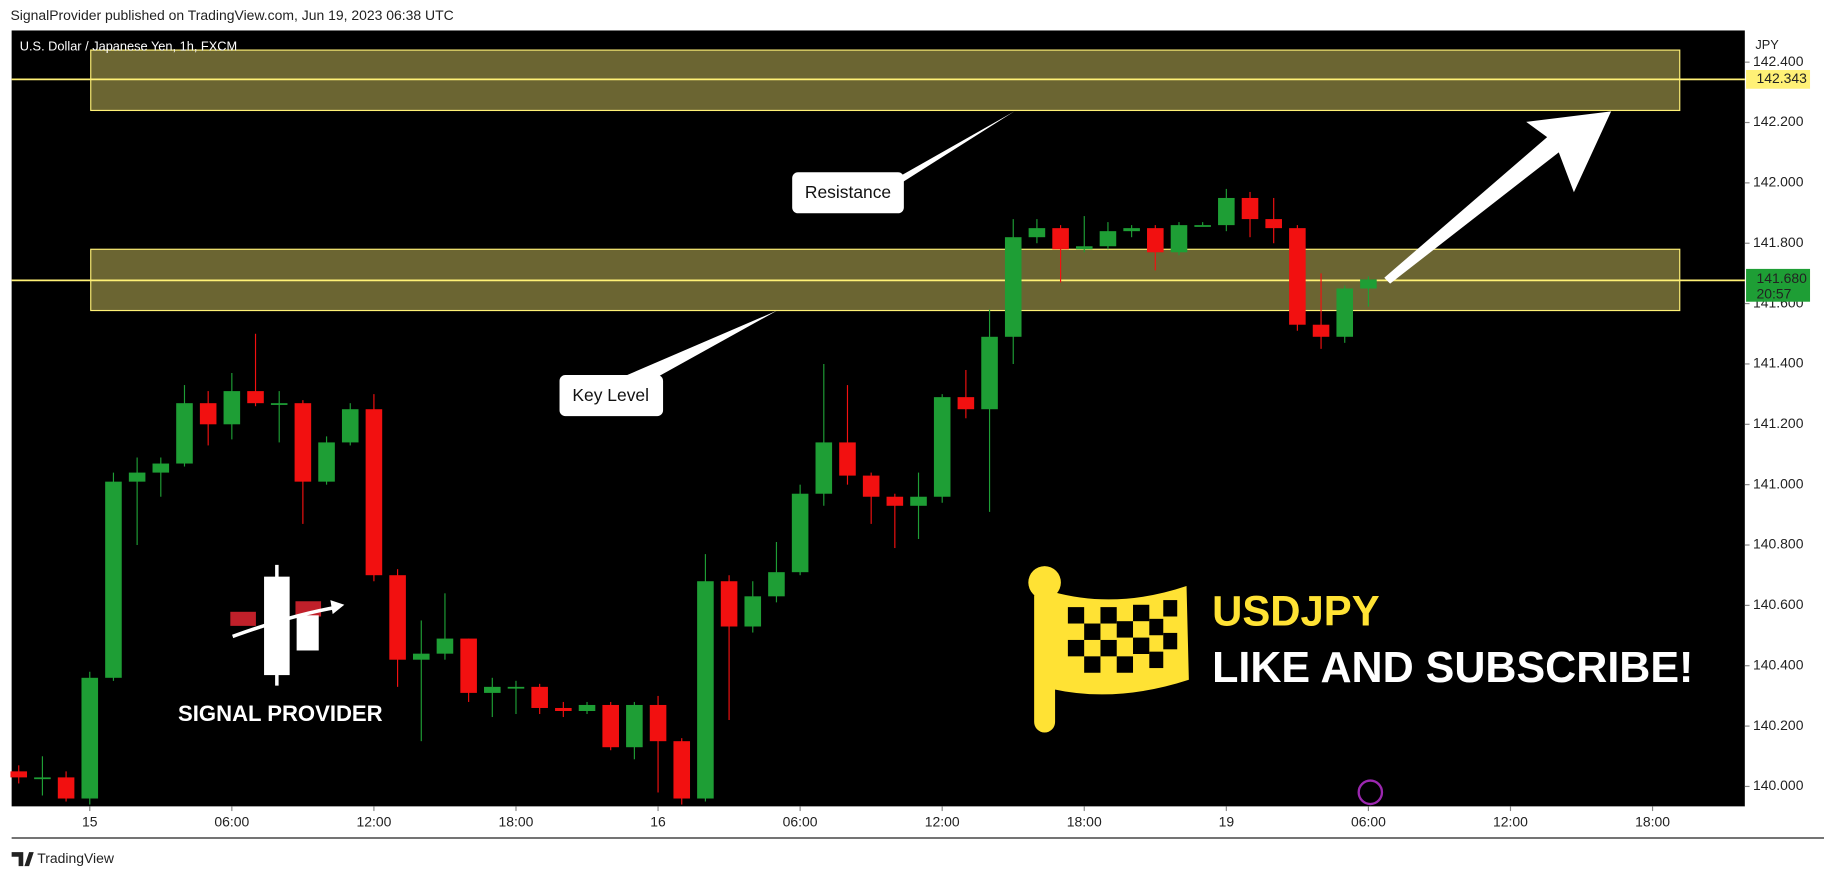 The width and height of the screenshot is (1824, 872). I want to click on y-tick-label: 141.000, so click(1778, 483).